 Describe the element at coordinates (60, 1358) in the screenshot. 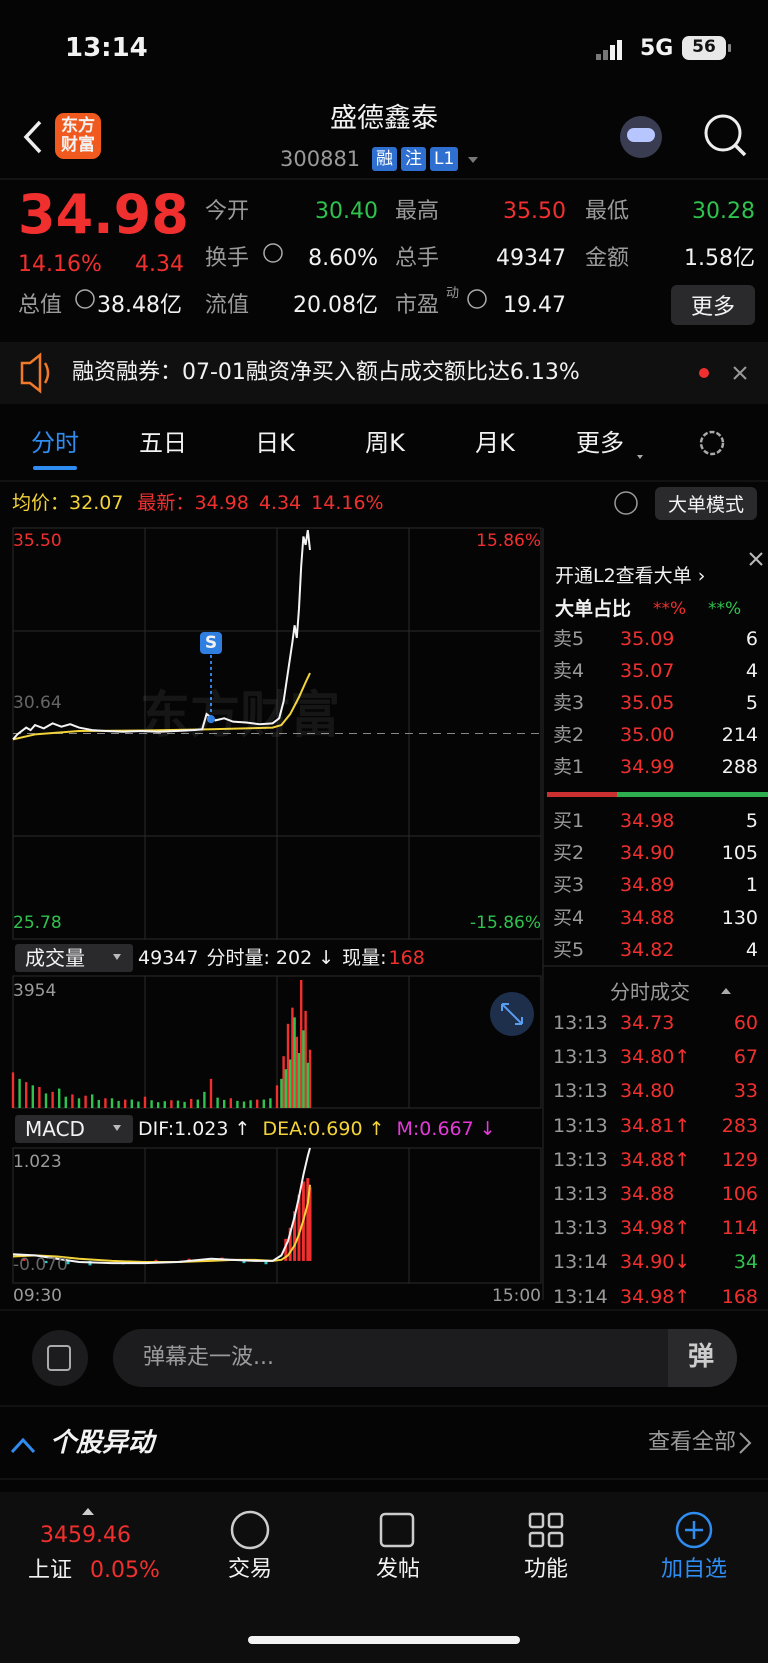

I see `comment-icon-bg` at that location.